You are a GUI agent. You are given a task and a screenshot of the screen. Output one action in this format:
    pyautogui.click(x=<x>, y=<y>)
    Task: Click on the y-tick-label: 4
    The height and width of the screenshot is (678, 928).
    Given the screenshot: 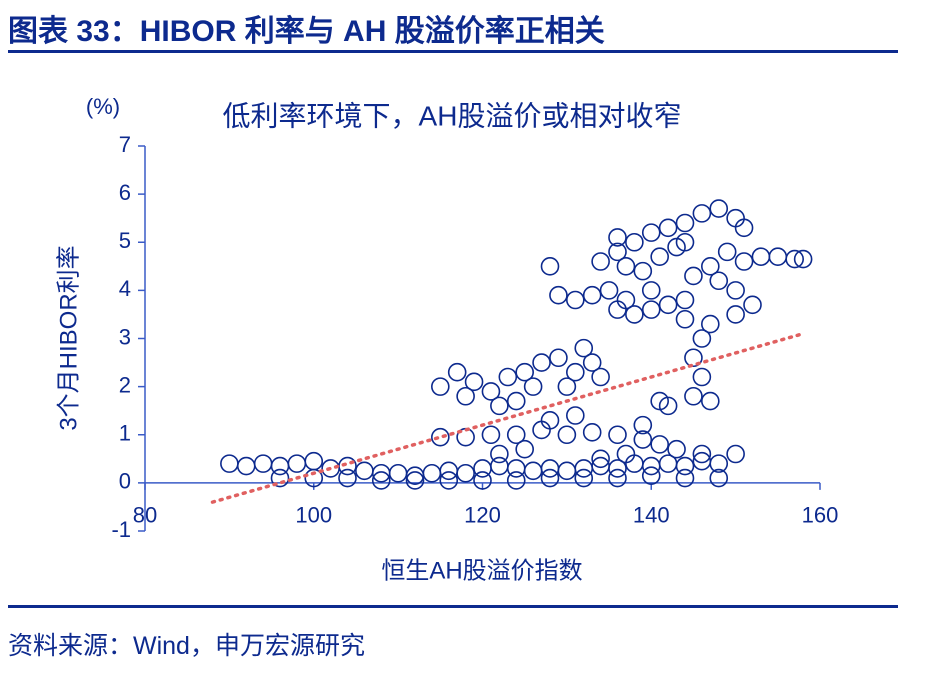 What is the action you would take?
    pyautogui.click(x=125, y=288)
    